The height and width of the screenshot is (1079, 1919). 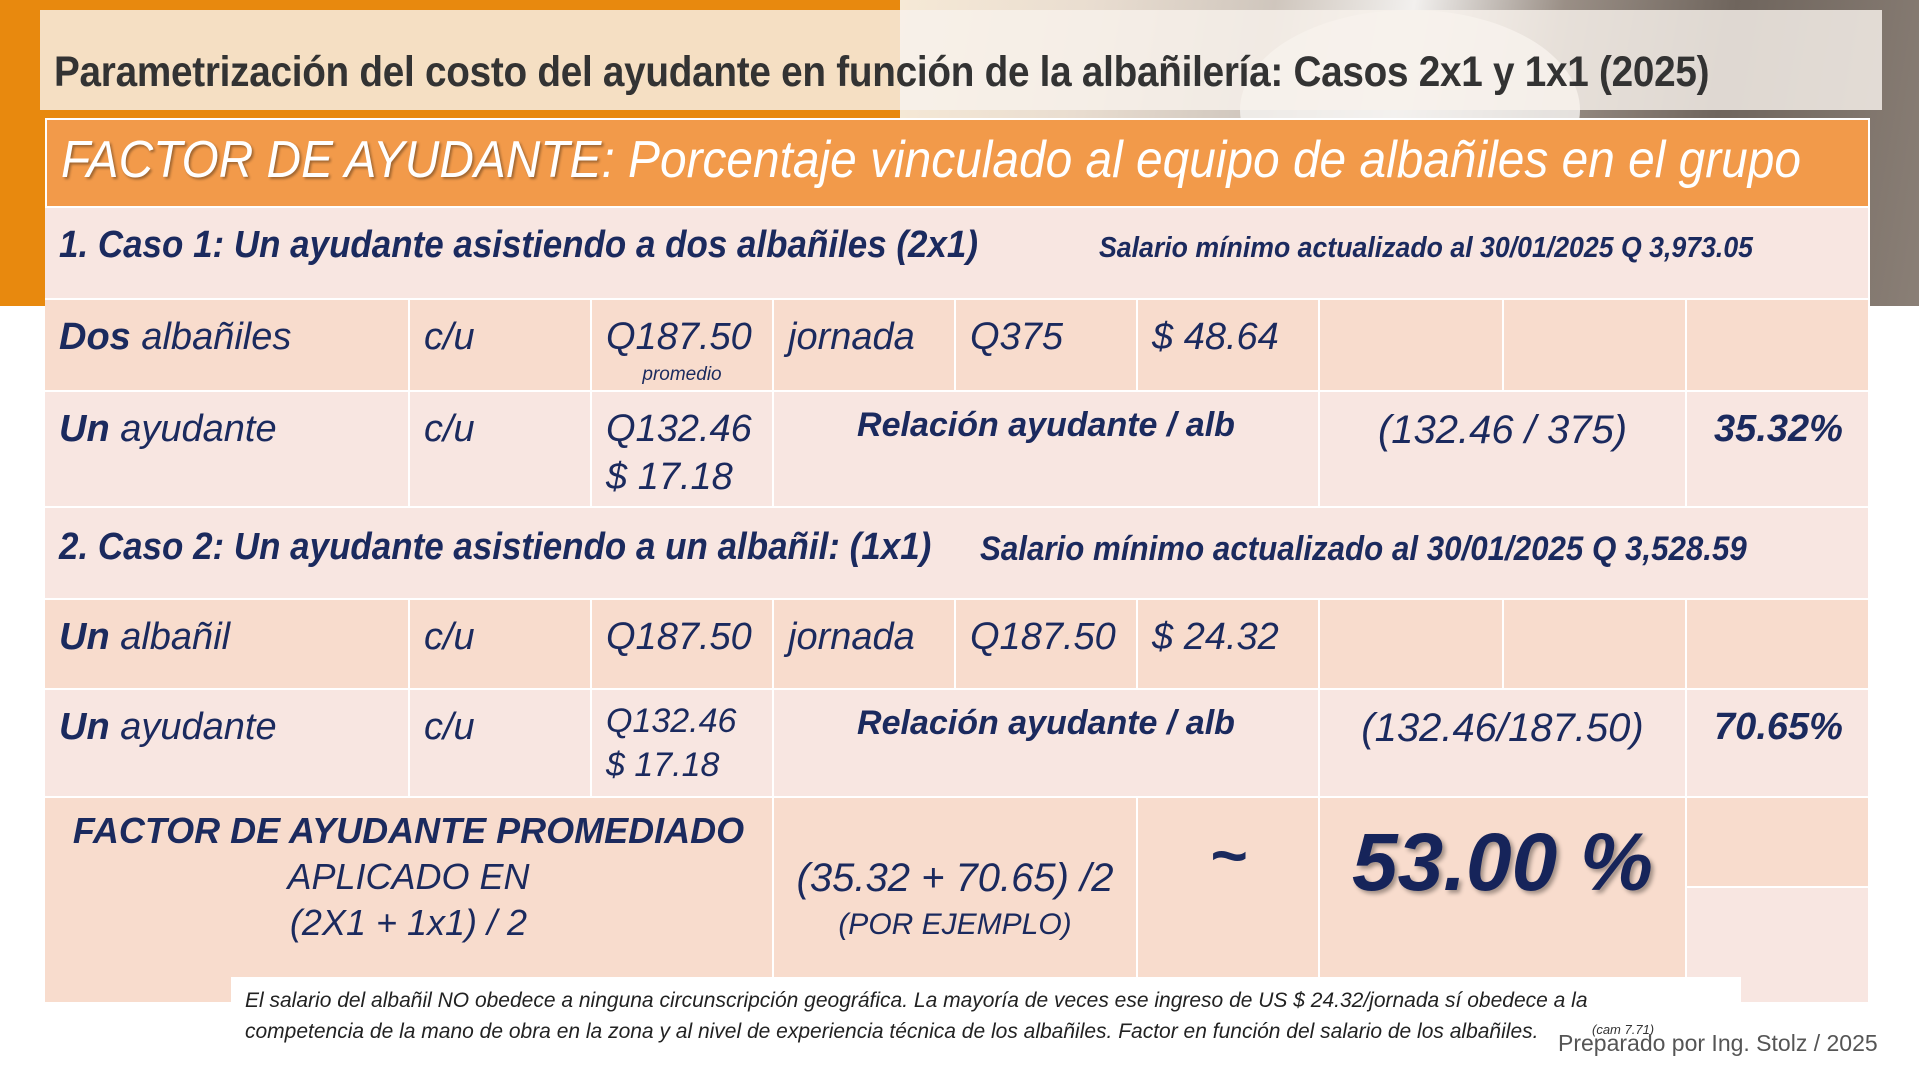 I want to click on case2-row1-label-cell: Un albañil, so click(x=227, y=645).